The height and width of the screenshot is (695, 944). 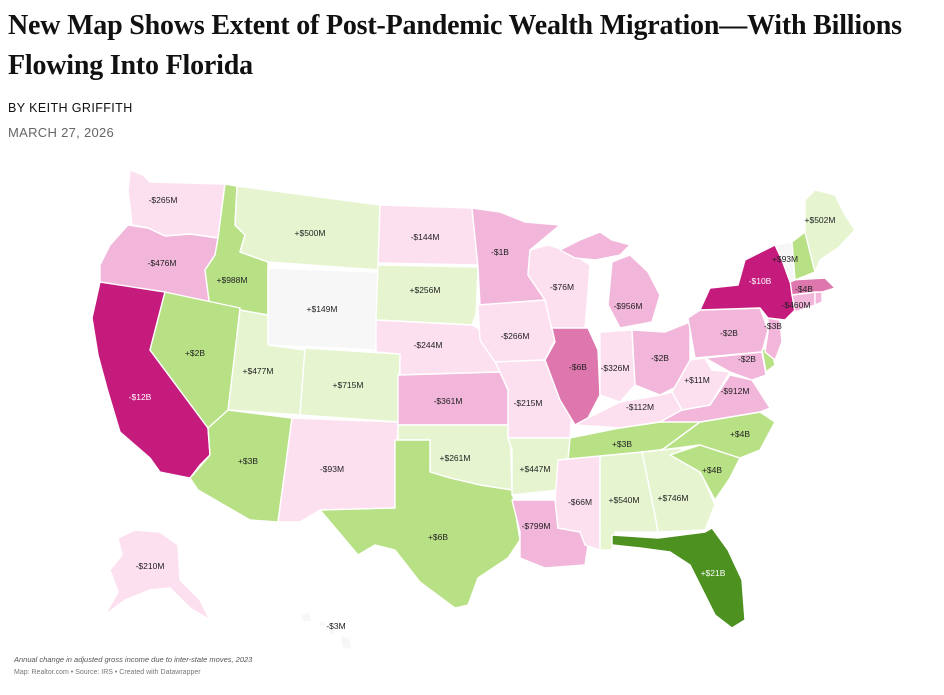 I want to click on label-ne: -$244M, so click(x=428, y=345).